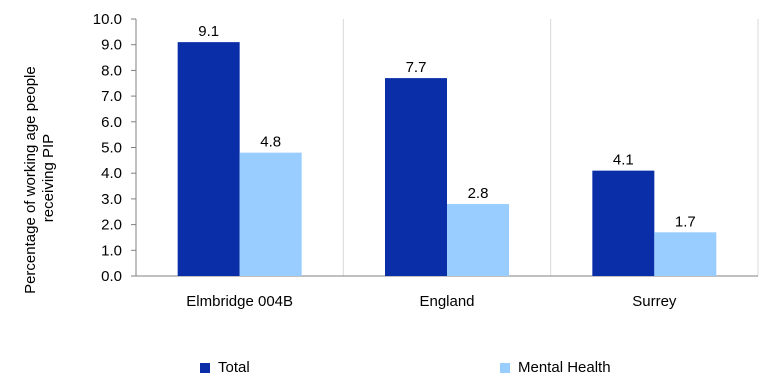 Image resolution: width=760 pixels, height=379 pixels. I want to click on y-tick-label: 6.0, so click(111, 122).